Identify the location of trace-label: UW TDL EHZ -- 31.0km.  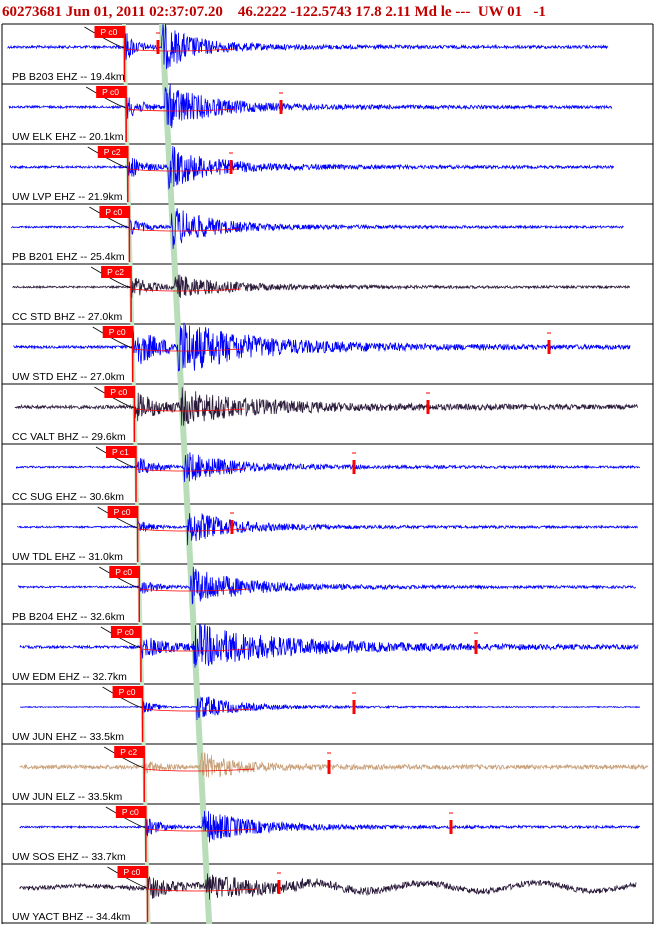
(67, 557).